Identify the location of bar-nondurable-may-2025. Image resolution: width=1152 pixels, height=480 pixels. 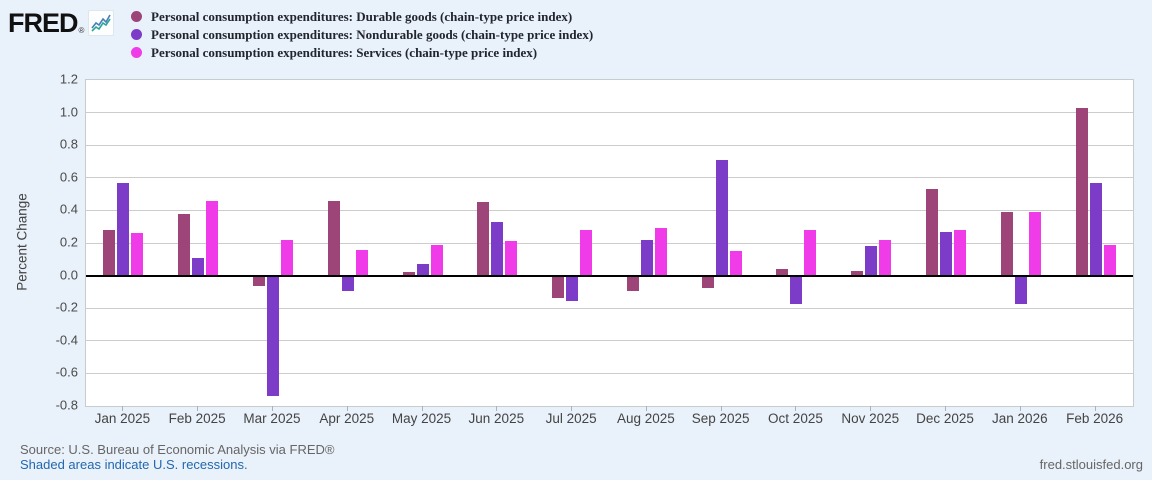
(422, 270).